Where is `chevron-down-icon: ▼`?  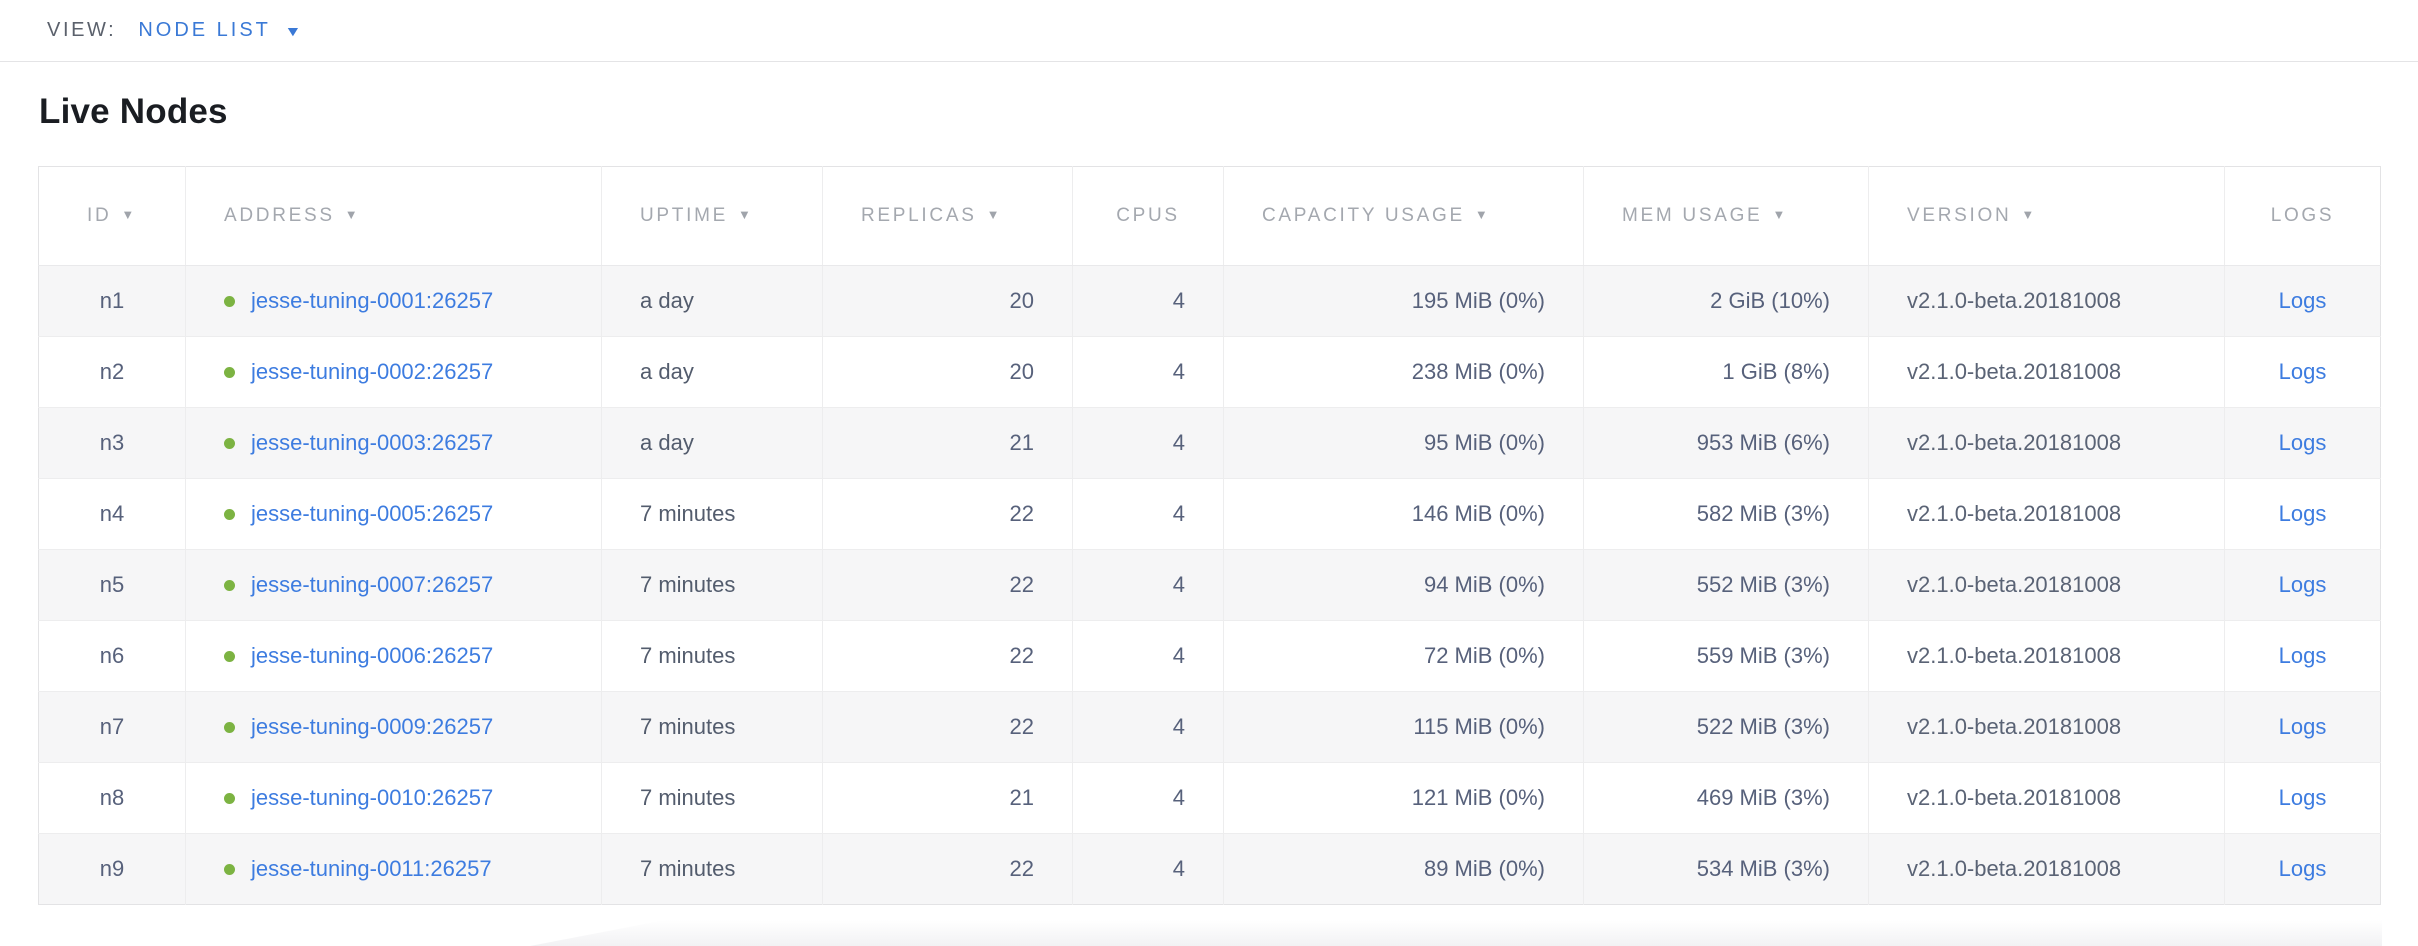
chevron-down-icon: ▼ is located at coordinates (293, 30).